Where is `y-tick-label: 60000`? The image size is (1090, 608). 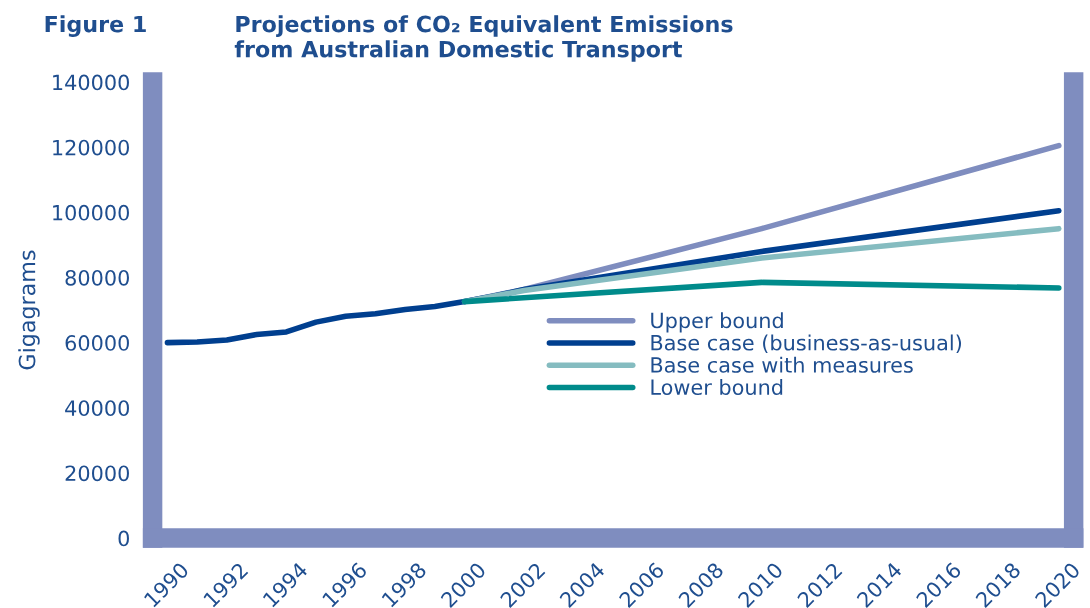 y-tick-label: 60000 is located at coordinates (97, 343).